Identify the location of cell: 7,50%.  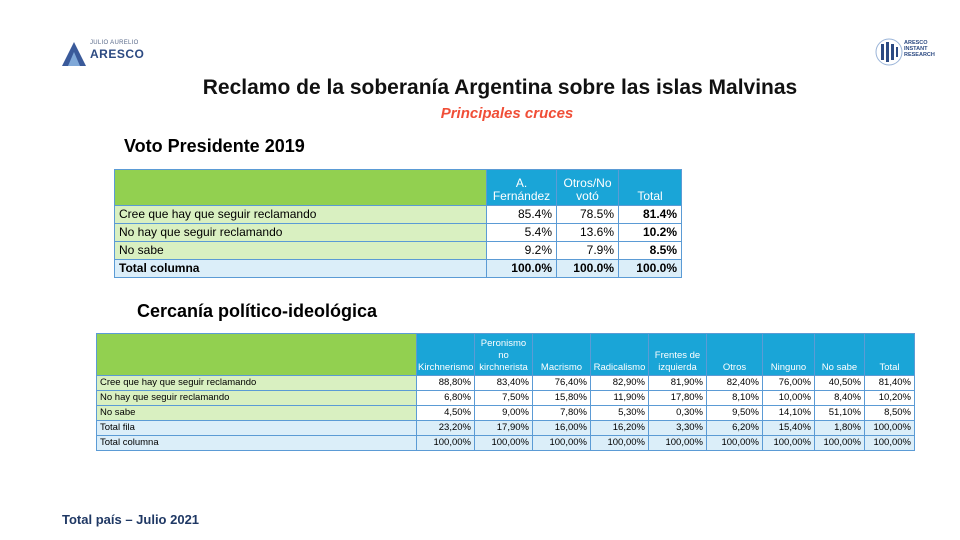
(503, 398).